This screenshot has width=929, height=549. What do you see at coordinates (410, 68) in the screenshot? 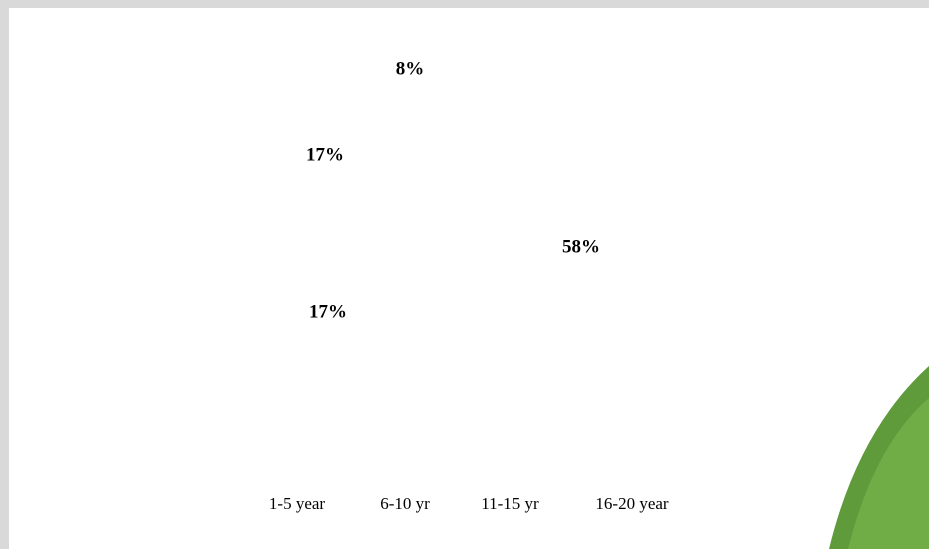
I see `data-label: 8%` at bounding box center [410, 68].